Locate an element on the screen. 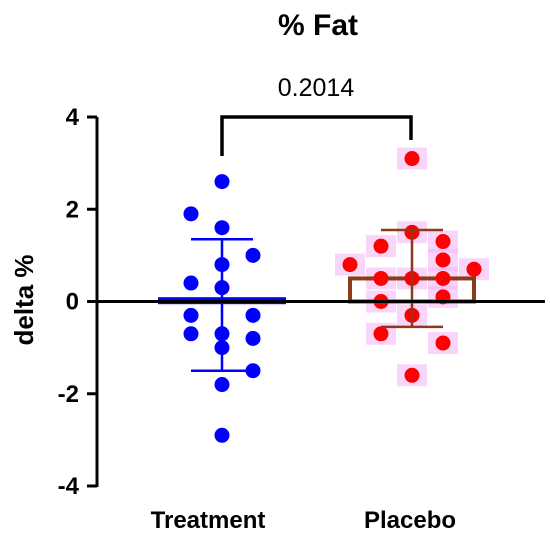  bracket-line is located at coordinates (316, 135).